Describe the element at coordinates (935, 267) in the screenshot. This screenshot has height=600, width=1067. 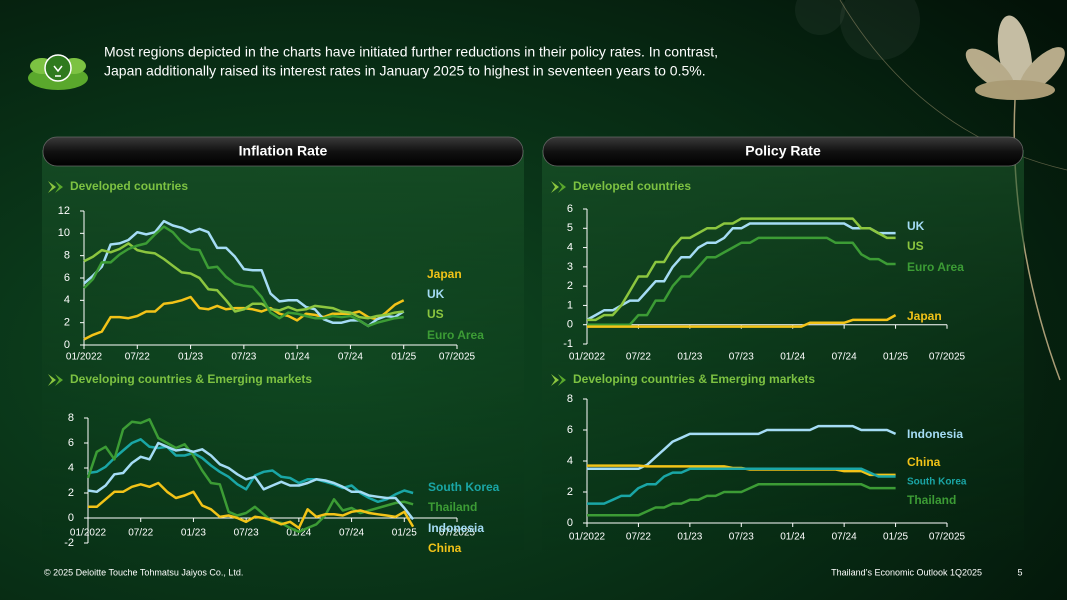
I see `series-label: Euro Area` at that location.